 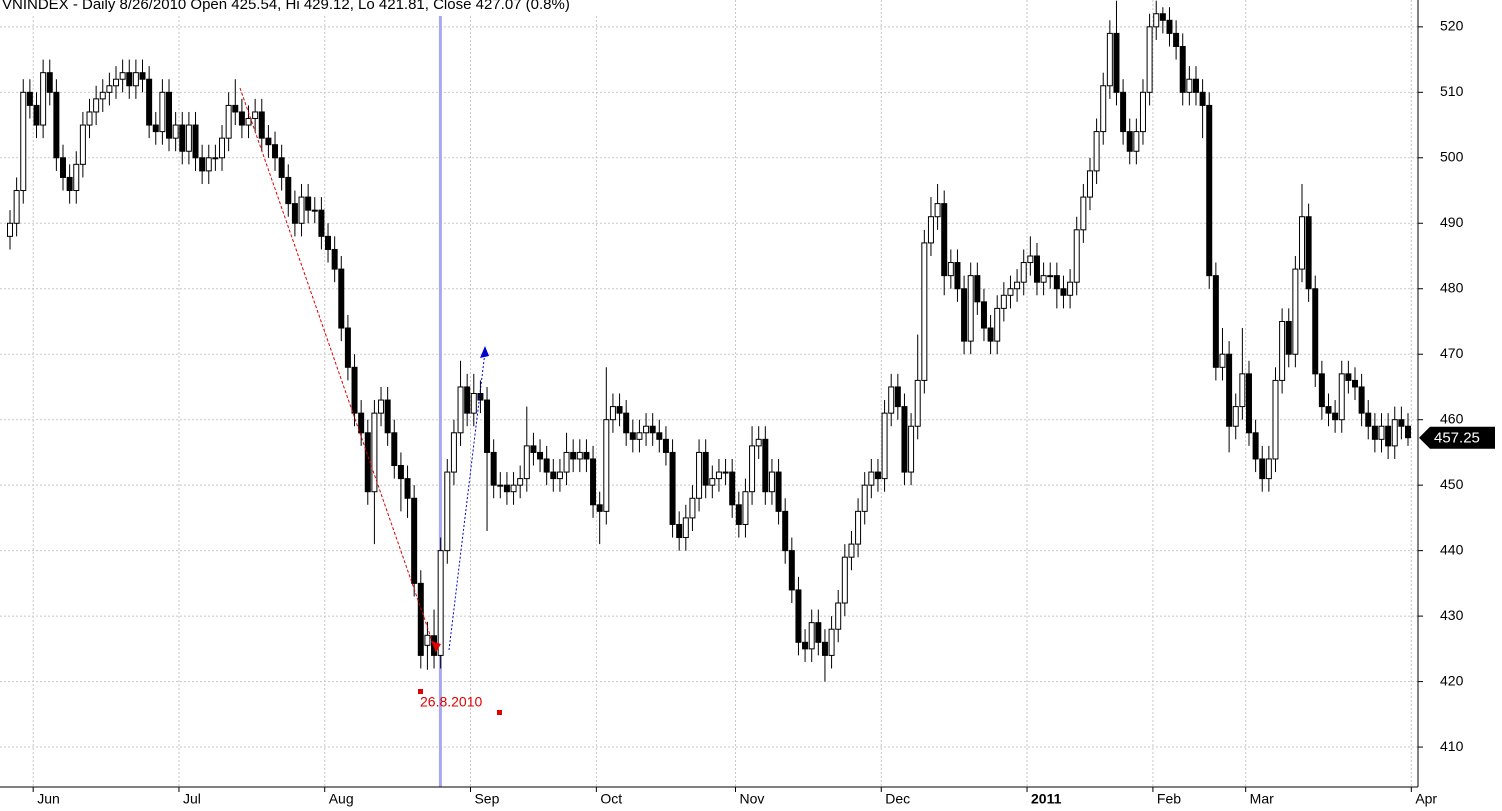 What do you see at coordinates (752, 799) in the screenshot?
I see `x-tick-label: Nov` at bounding box center [752, 799].